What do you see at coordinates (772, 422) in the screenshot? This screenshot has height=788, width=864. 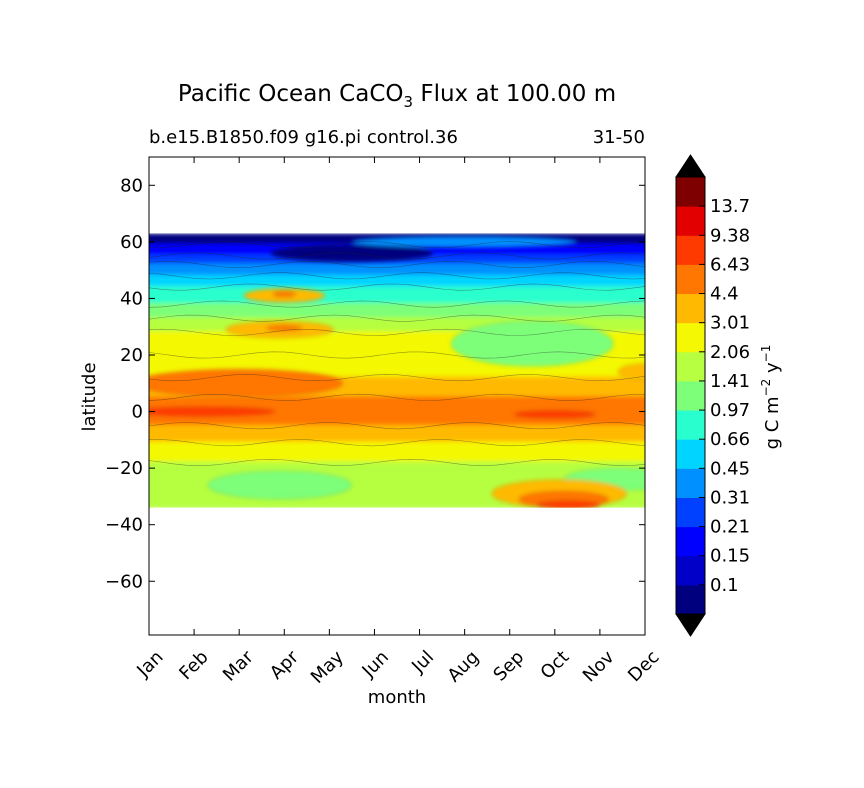 I see `colorbar-label-main: g C m` at bounding box center [772, 422].